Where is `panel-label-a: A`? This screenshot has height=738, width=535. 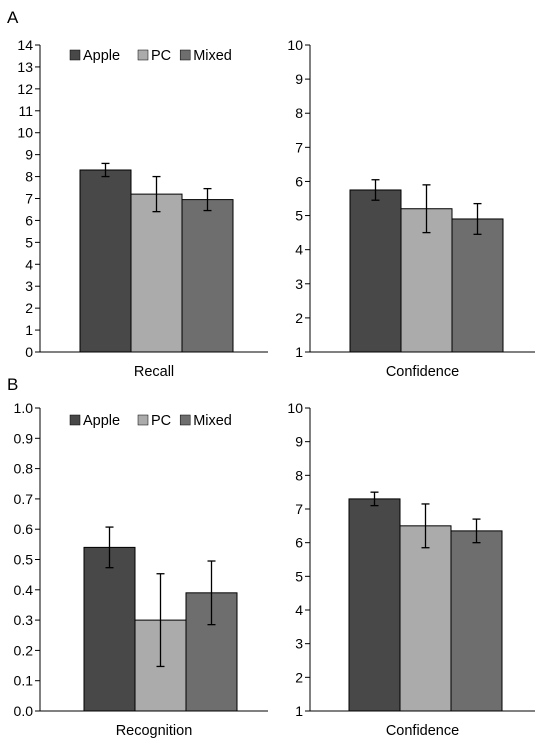
panel-label-a: A is located at coordinates (13, 17).